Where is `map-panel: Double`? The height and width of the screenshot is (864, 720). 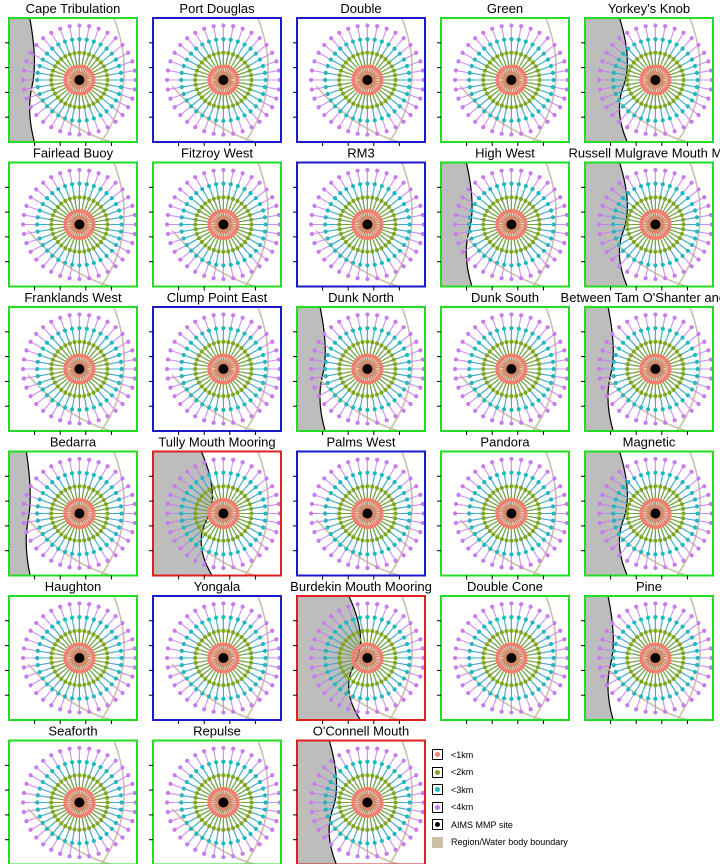 map-panel: Double is located at coordinates (359, 73).